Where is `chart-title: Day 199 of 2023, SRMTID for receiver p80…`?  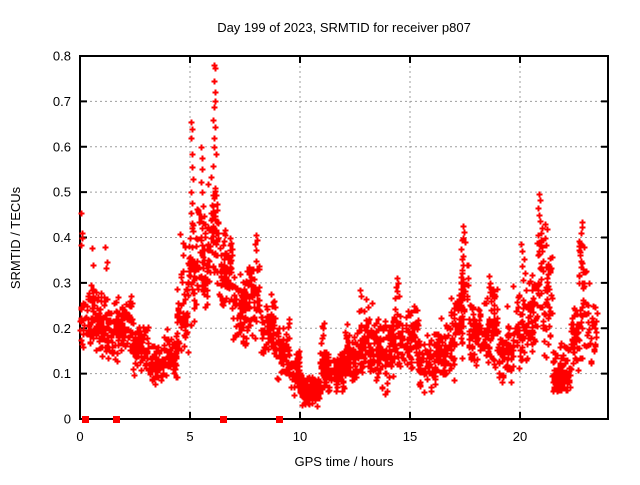 chart-title: Day 199 of 2023, SRMTID for receiver p80… is located at coordinates (344, 27).